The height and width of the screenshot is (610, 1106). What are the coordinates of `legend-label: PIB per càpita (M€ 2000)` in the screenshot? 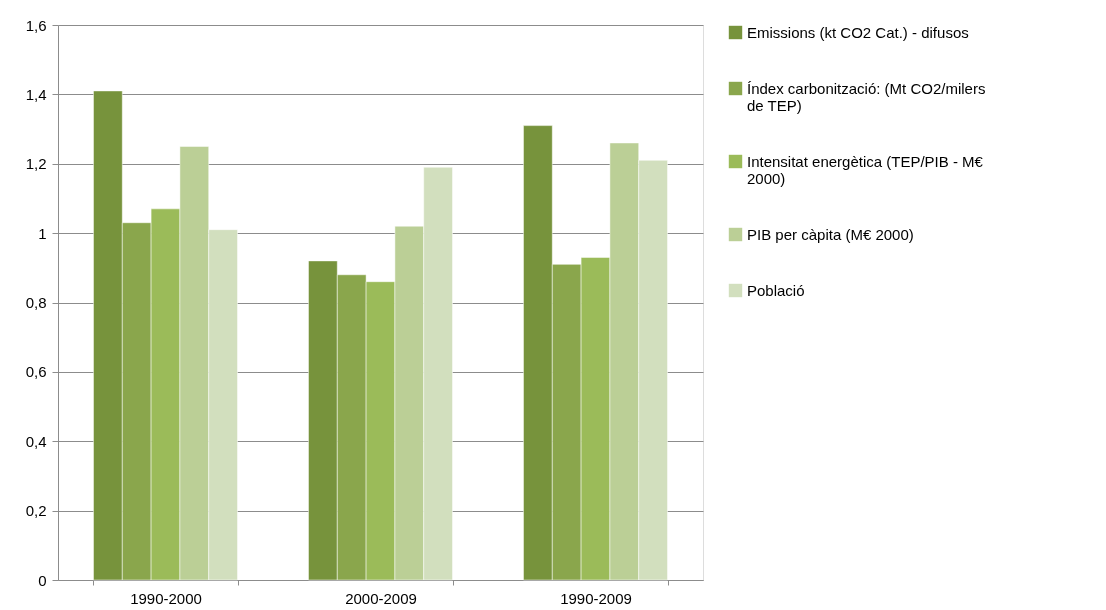 It's located at (830, 234).